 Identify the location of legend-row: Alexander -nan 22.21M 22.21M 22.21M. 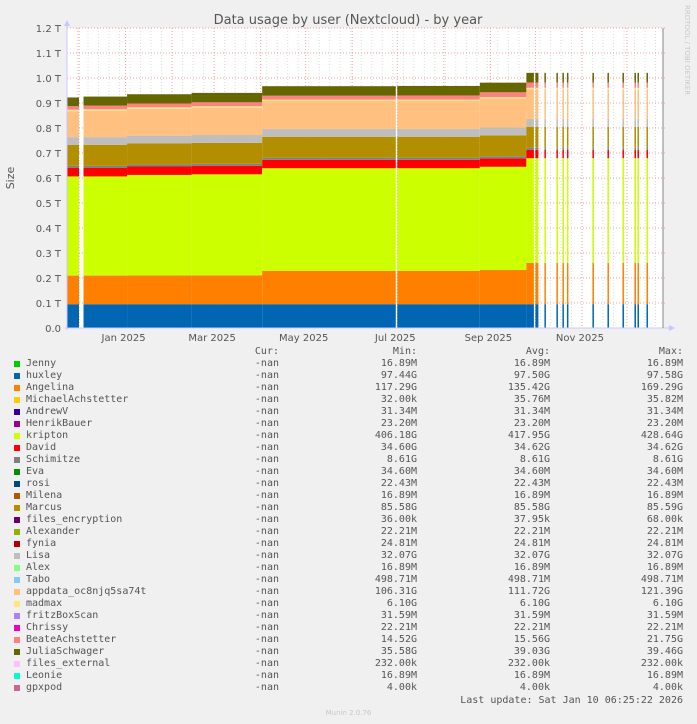
(348, 532).